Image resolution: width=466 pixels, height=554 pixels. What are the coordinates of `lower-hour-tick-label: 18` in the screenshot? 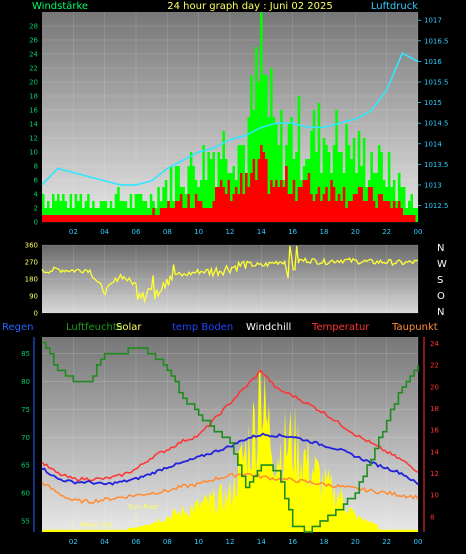 It's located at (324, 542).